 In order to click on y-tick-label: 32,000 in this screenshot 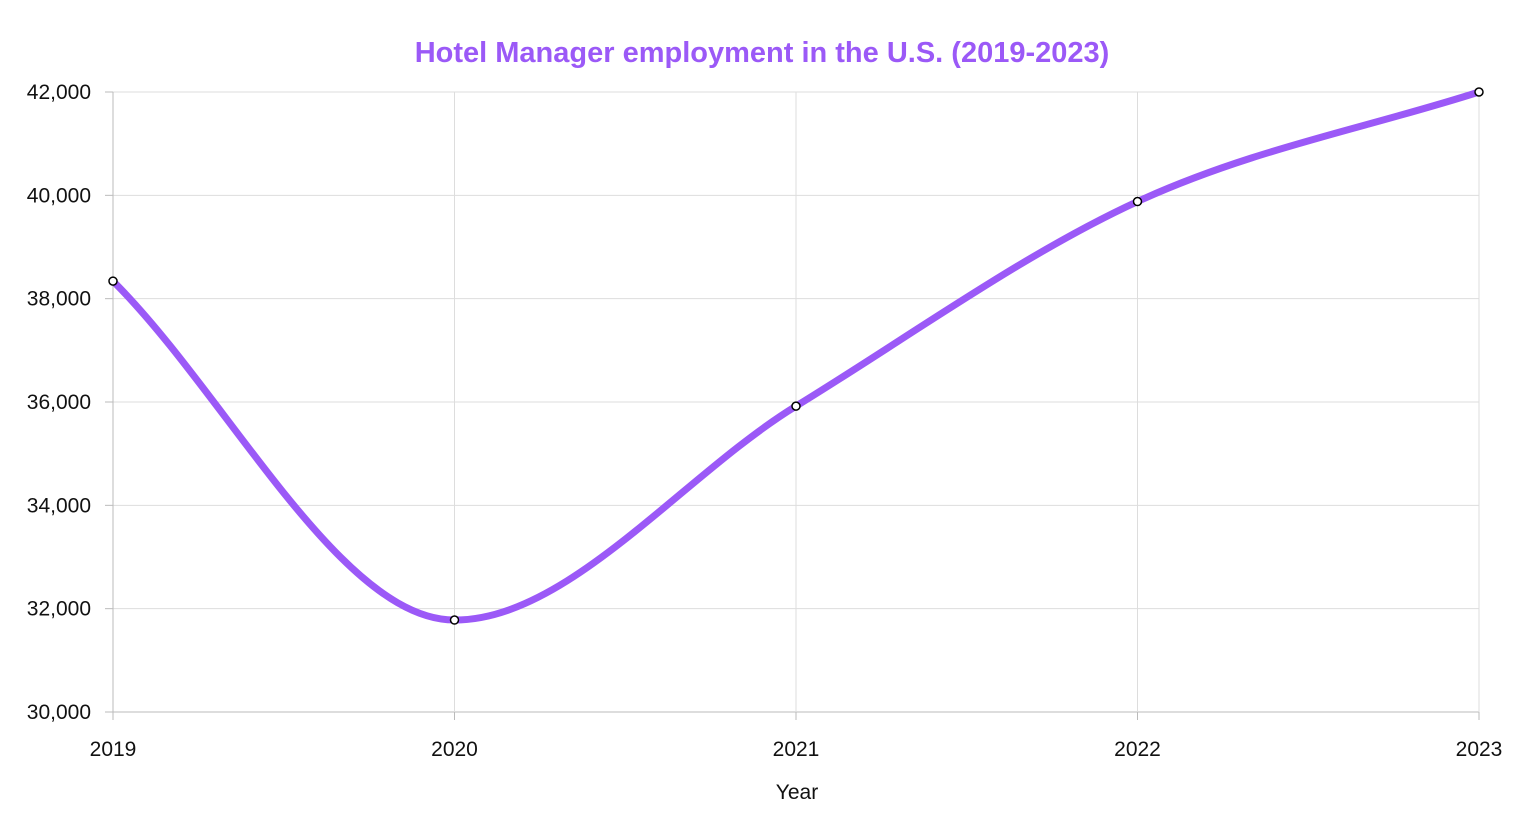, I will do `click(59, 609)`.